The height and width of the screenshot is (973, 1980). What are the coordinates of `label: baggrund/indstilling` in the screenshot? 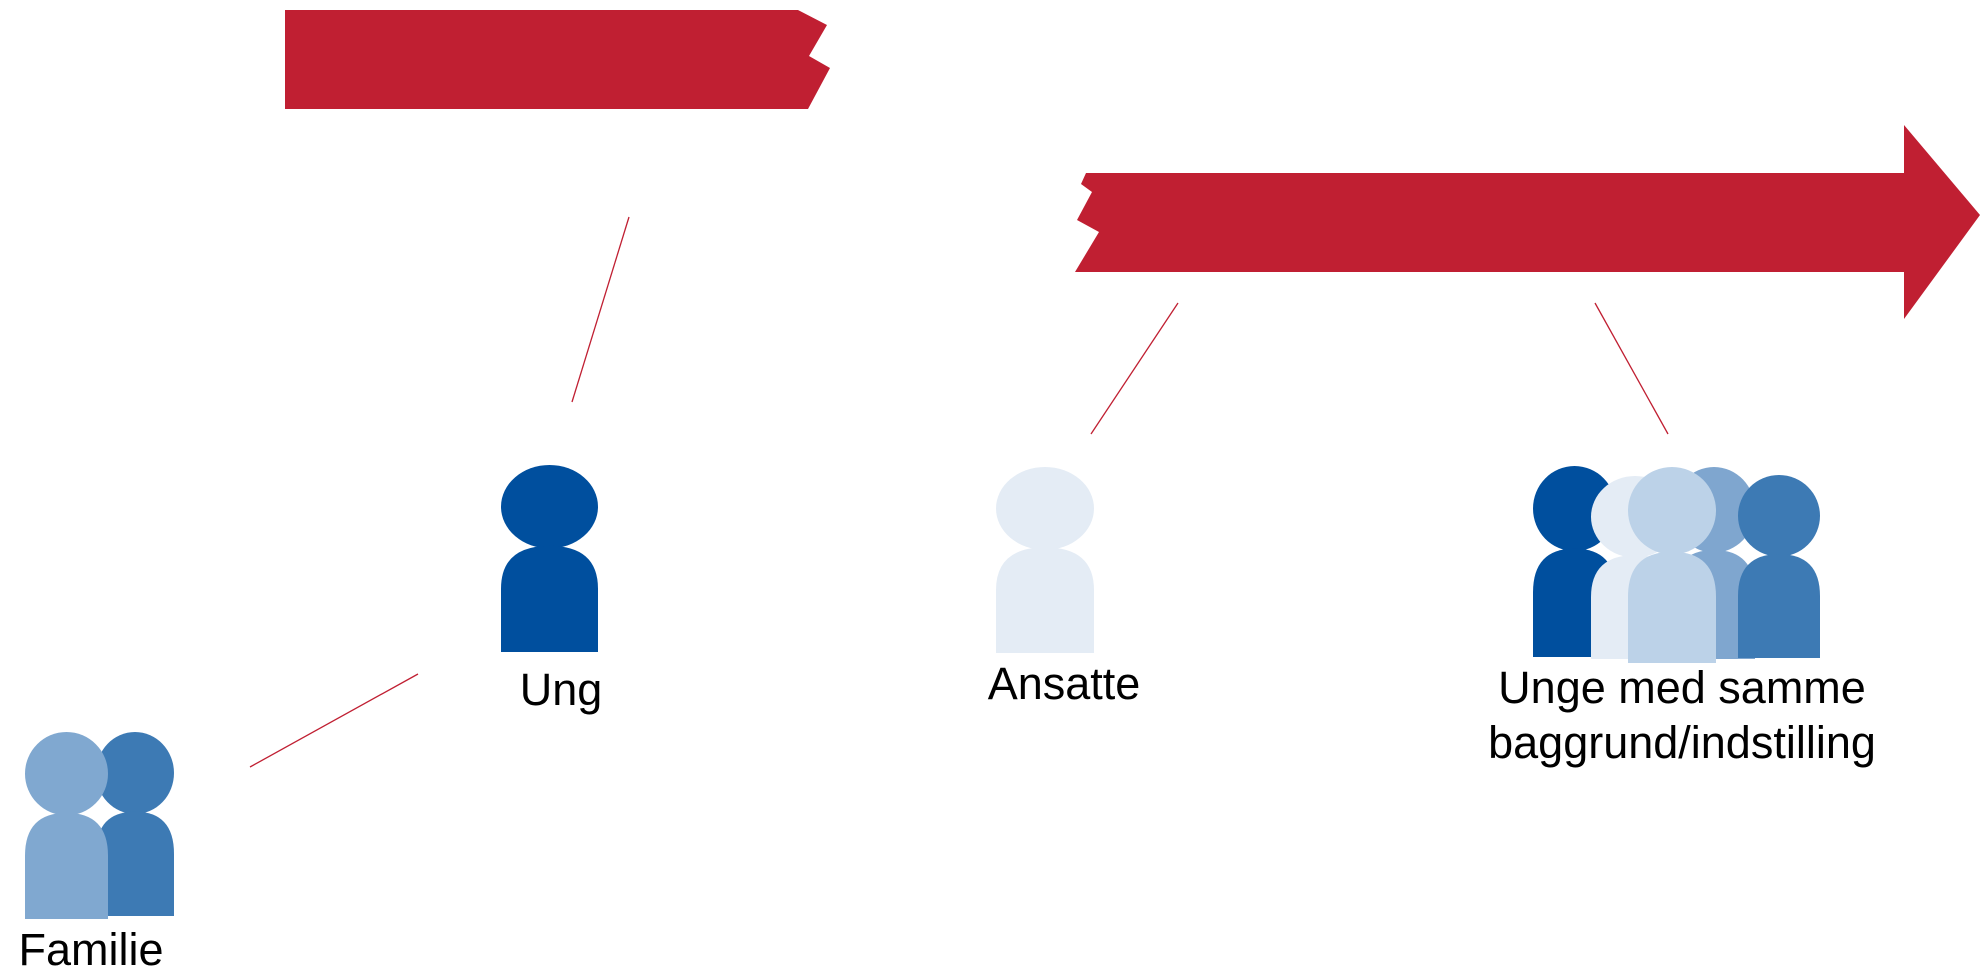 It's located at (1682, 742).